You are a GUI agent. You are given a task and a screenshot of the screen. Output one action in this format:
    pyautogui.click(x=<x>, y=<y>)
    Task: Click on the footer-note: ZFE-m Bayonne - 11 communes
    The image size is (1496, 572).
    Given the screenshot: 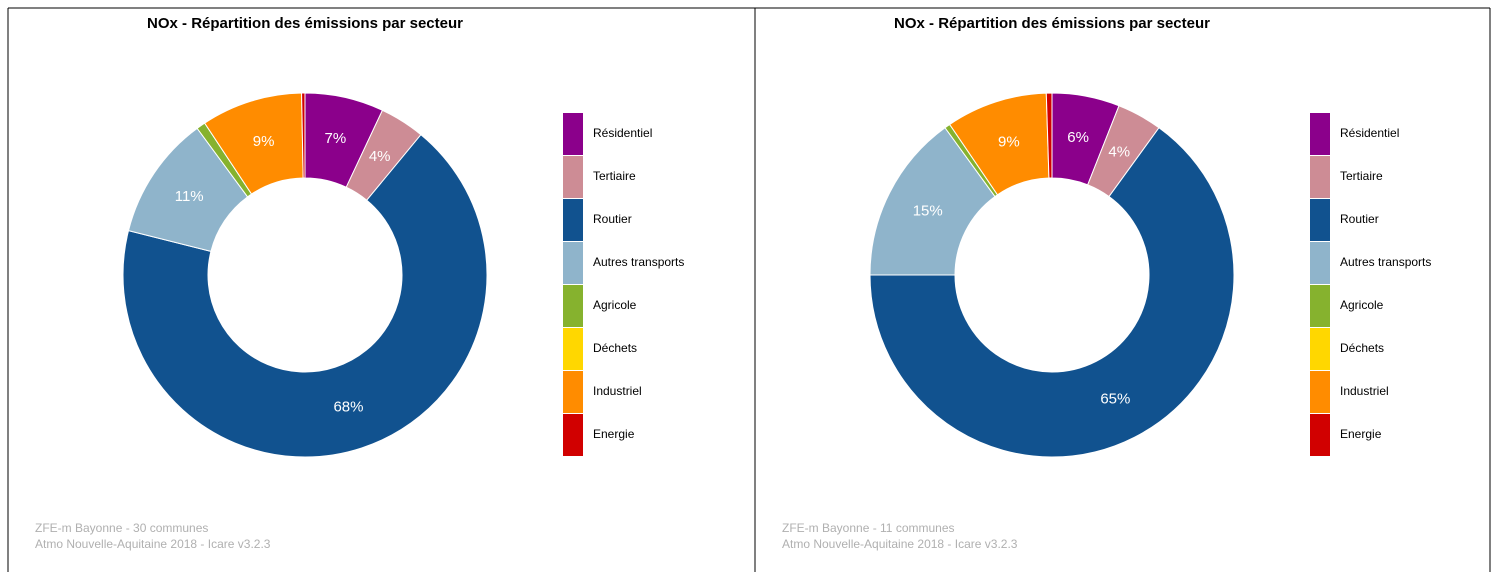 What is the action you would take?
    pyautogui.click(x=868, y=528)
    